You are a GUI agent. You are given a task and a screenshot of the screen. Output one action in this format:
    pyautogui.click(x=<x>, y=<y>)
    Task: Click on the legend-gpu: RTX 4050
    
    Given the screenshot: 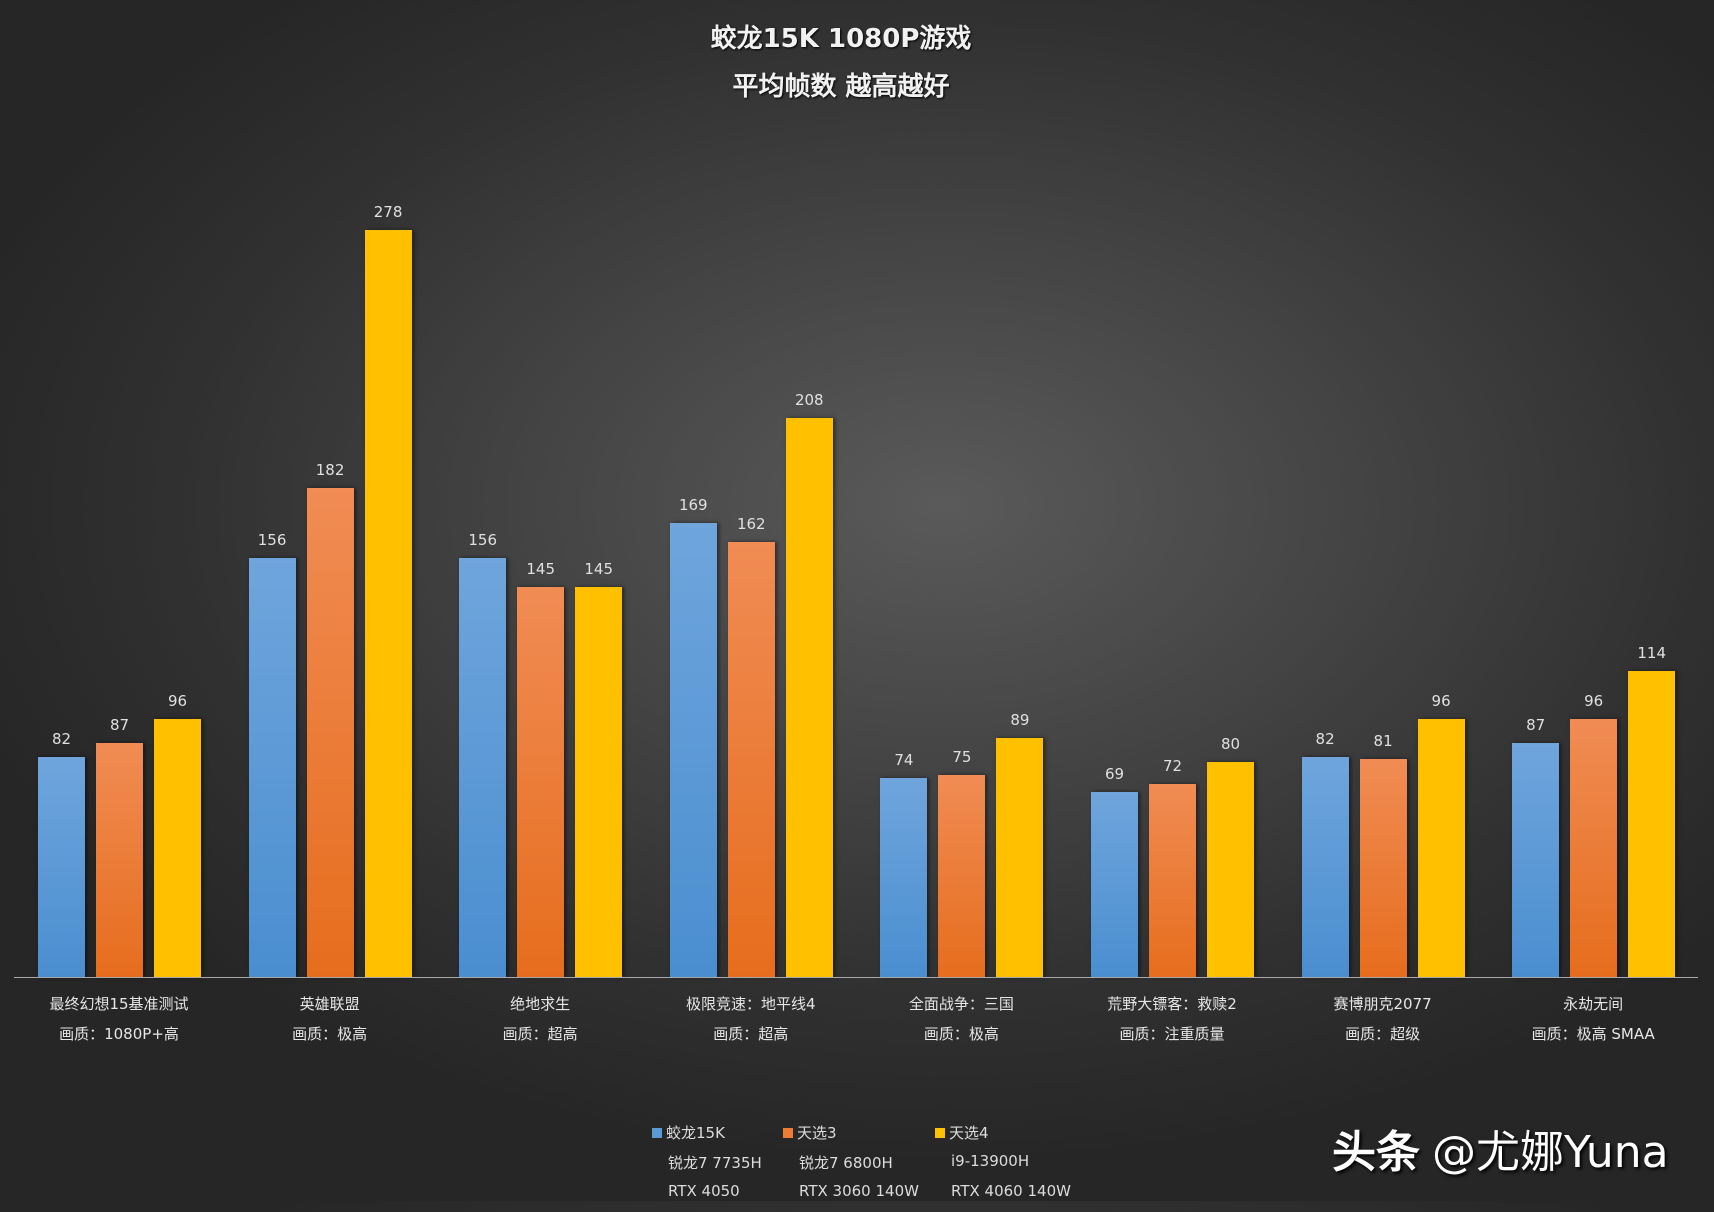 What is the action you would take?
    pyautogui.click(x=704, y=1191)
    